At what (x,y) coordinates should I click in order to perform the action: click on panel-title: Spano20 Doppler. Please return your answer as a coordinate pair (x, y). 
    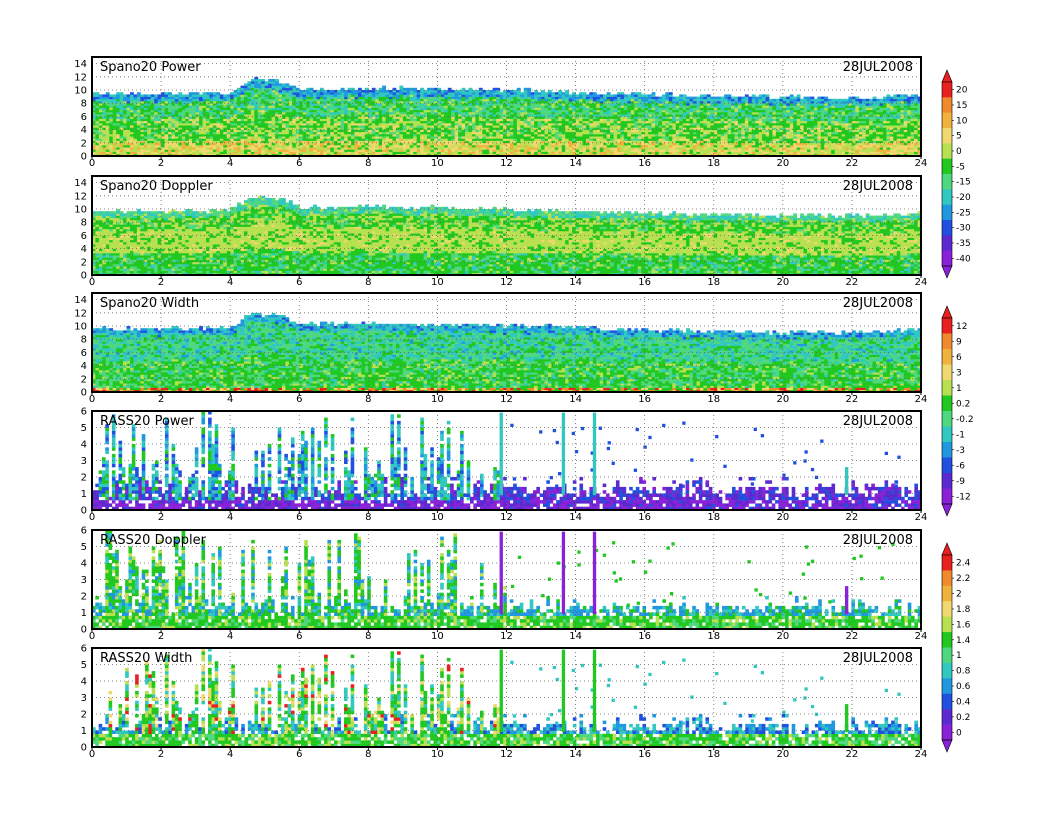
    Looking at the image, I should click on (156, 186).